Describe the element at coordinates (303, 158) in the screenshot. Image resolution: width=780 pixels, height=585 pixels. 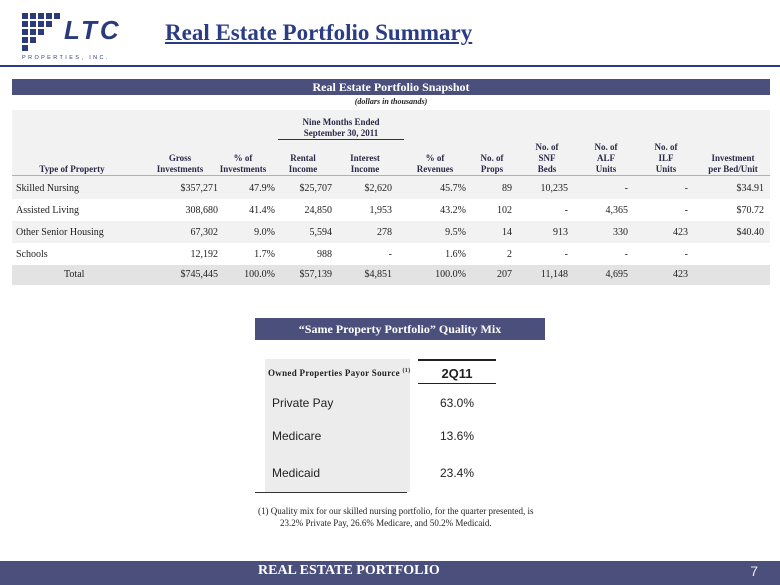
I see `header-rental-1: Rental` at that location.